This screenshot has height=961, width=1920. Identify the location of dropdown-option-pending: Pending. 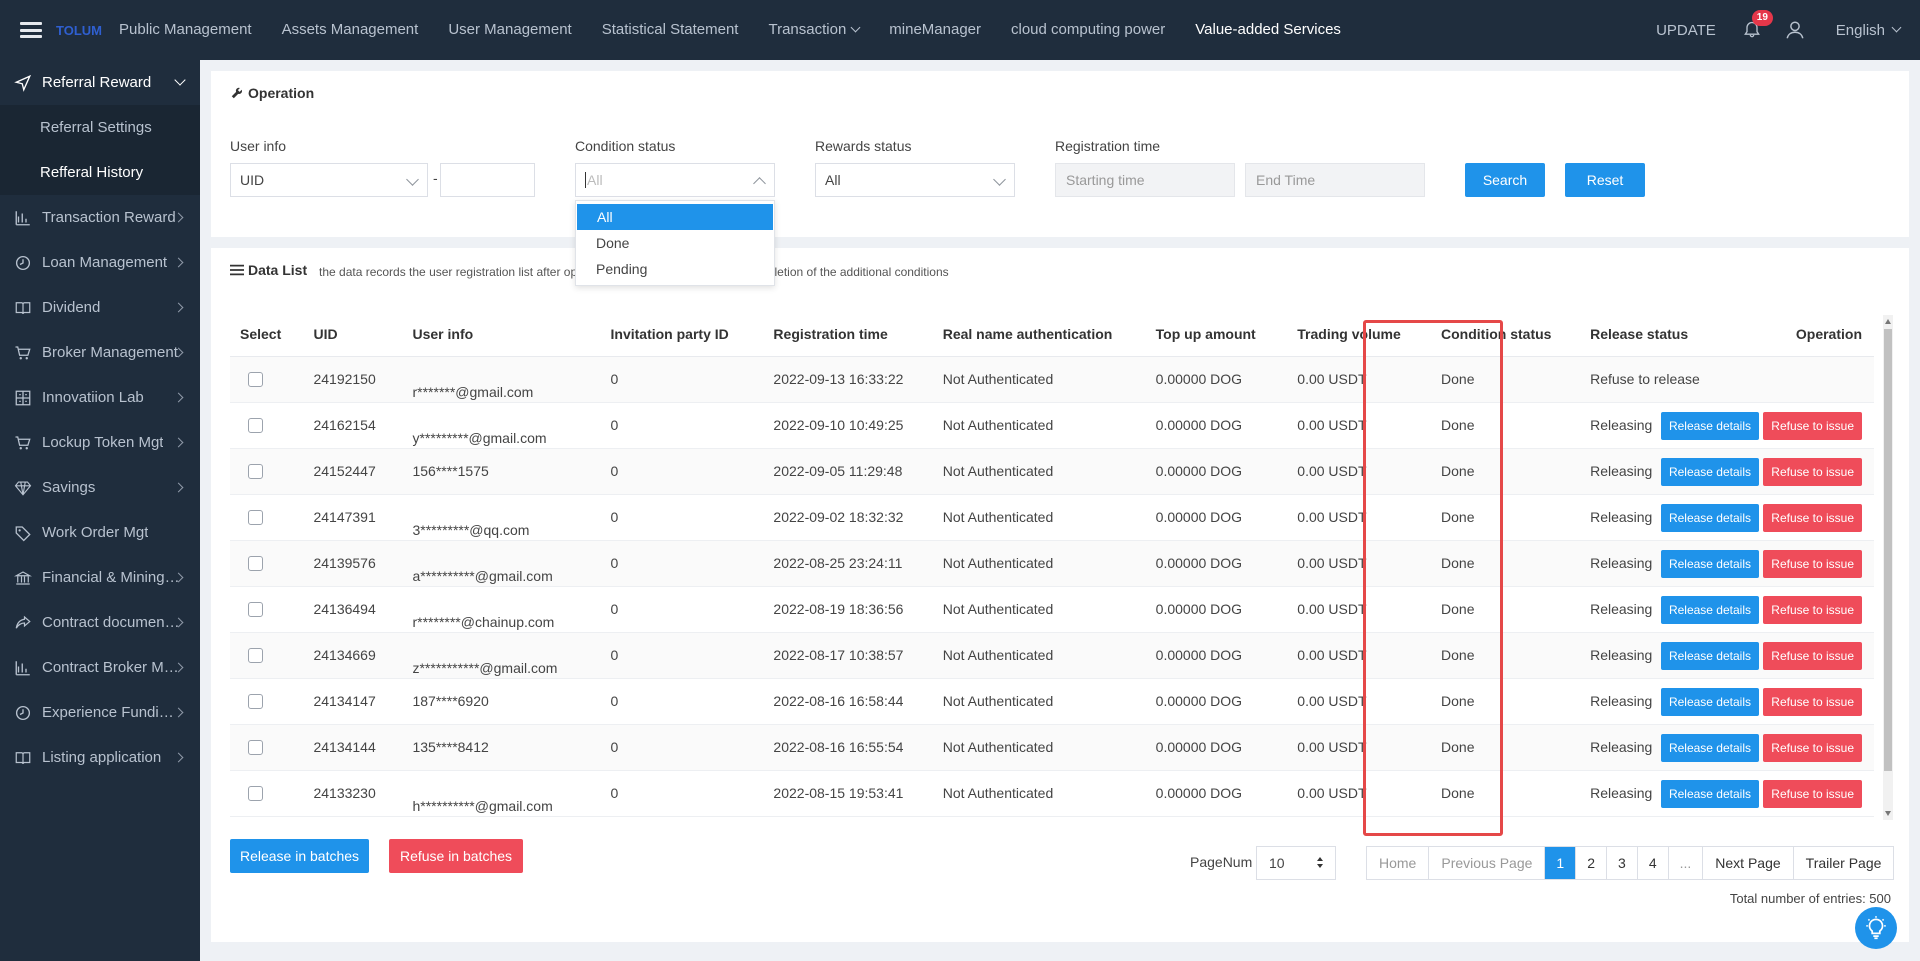
(622, 269).